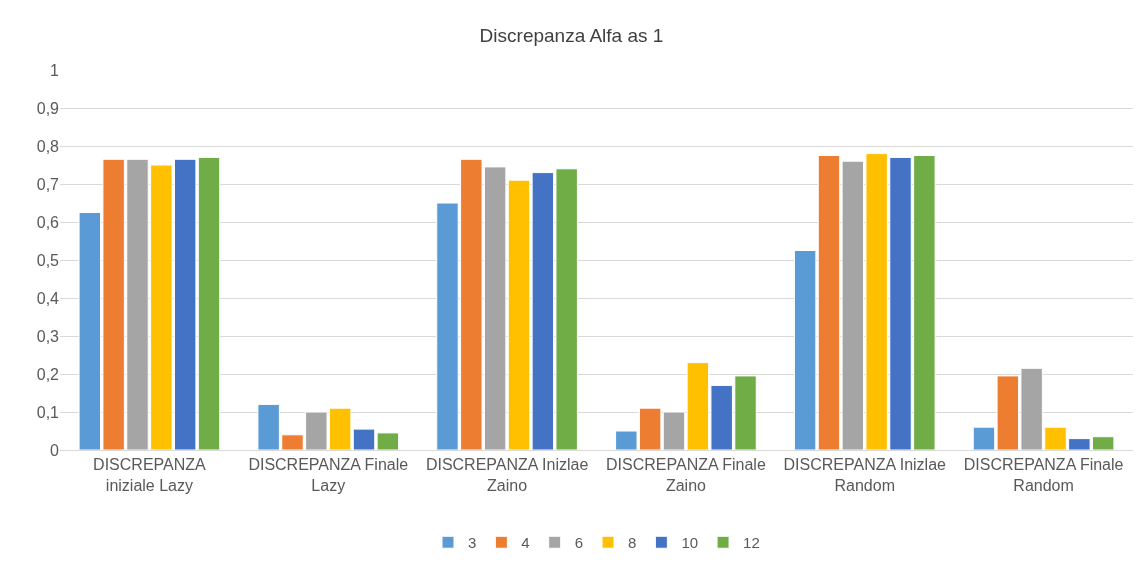 Image resolution: width=1143 pixels, height=569 pixels. Describe the element at coordinates (150, 475) in the screenshot. I see `x-tick-label: DISCREPANZA iniziale Lazy` at that location.